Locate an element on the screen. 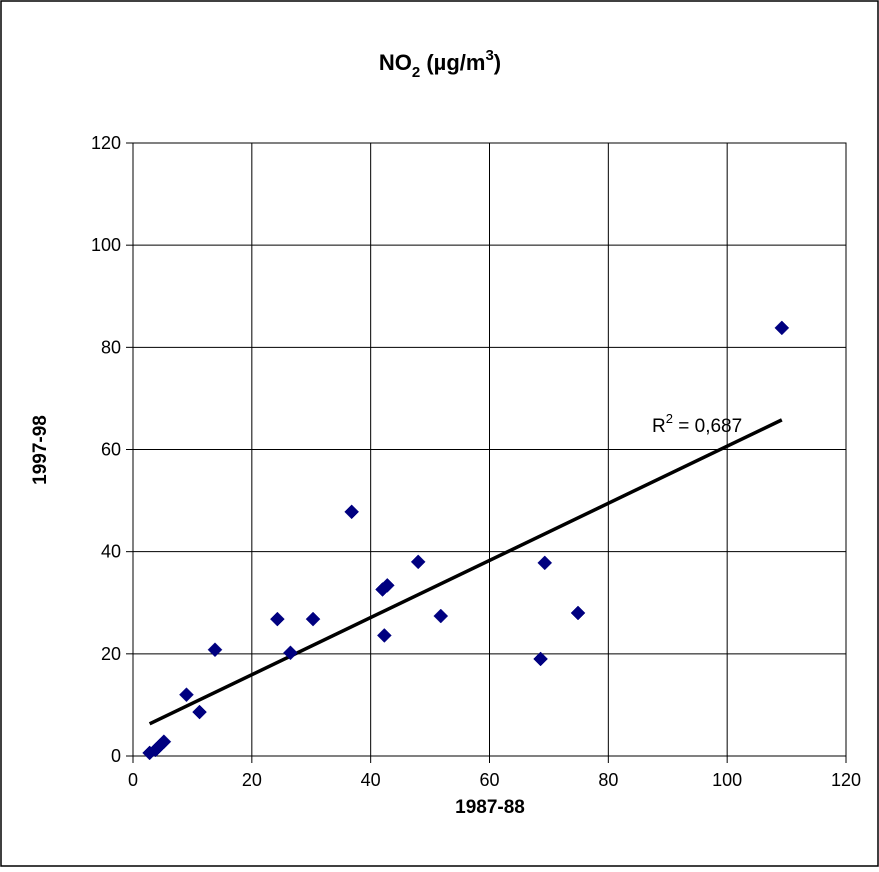 This screenshot has height=872, width=879. r-squared-annotation: R2 = 0,687 is located at coordinates (697, 424).